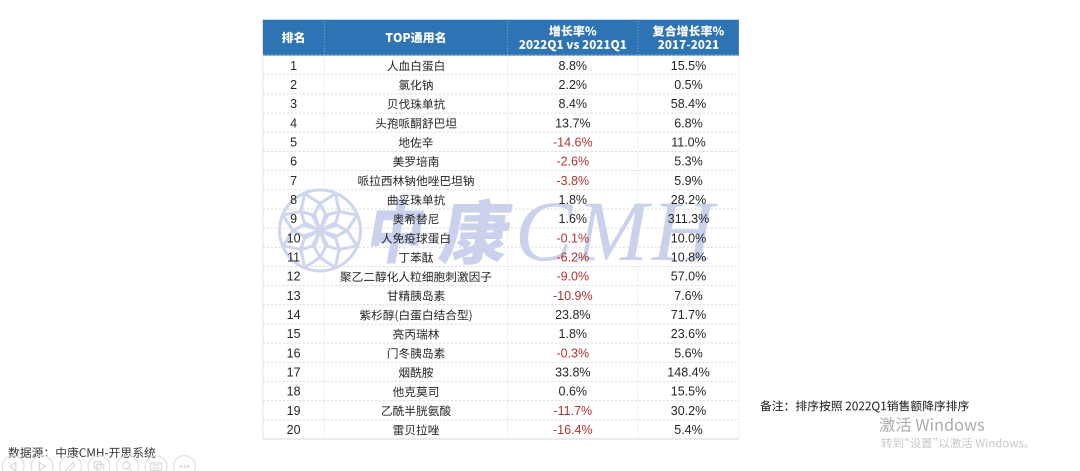  What do you see at coordinates (688, 373) in the screenshot?
I see `svg-text: 148.4%` at bounding box center [688, 373].